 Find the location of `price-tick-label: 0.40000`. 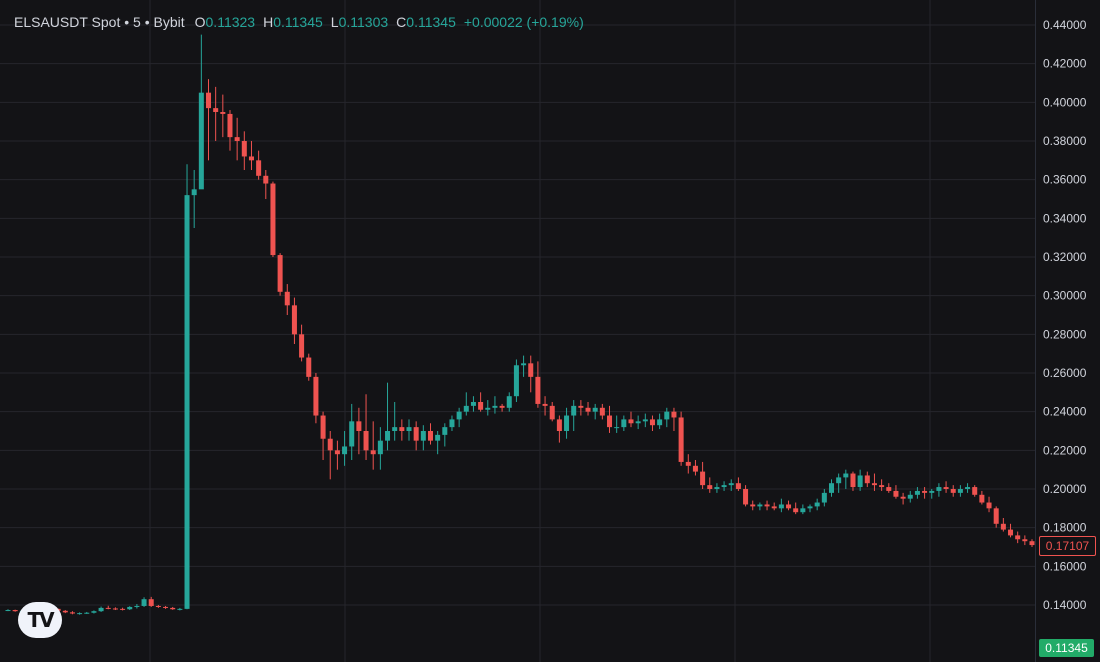

price-tick-label: 0.40000 is located at coordinates (1065, 102).